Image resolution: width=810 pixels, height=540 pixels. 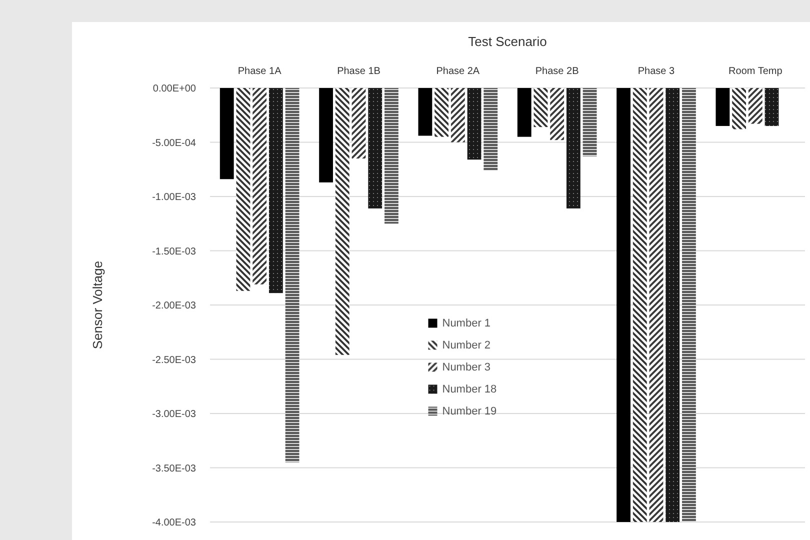 I want to click on legend-label: Number 1, so click(x=466, y=324).